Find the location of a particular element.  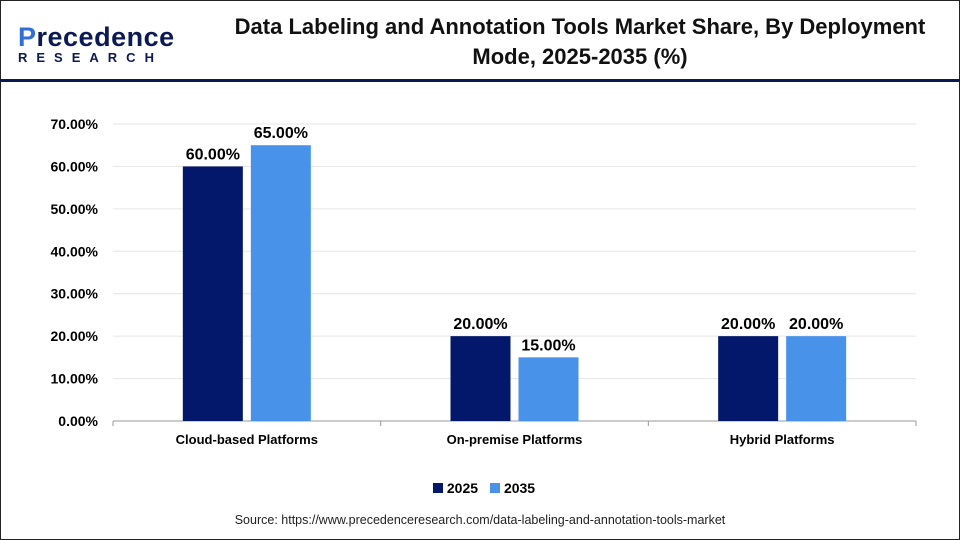

legend-label-2035: 2035 is located at coordinates (519, 488).